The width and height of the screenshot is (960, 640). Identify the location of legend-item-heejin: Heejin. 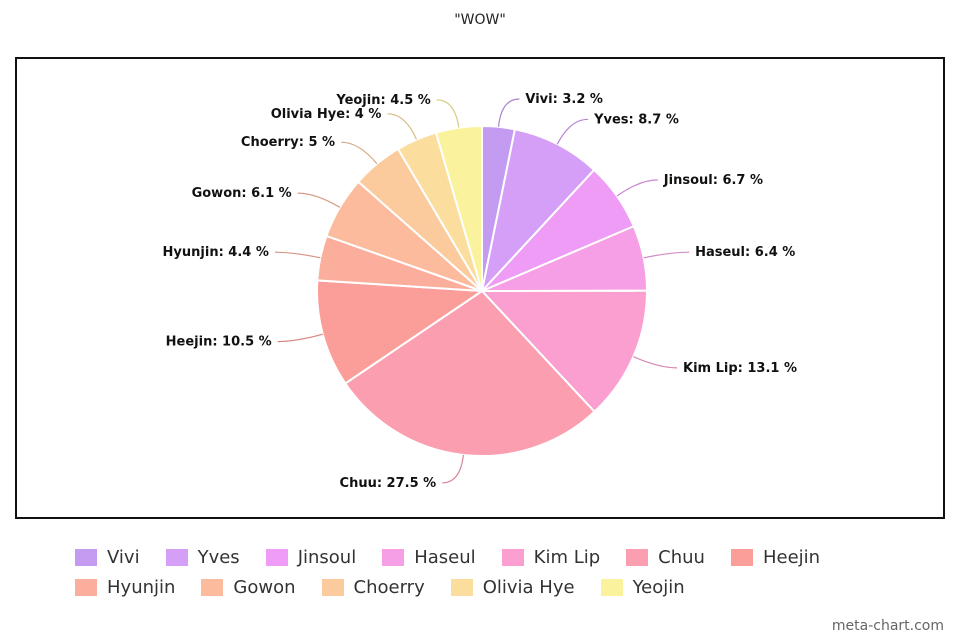
(775, 557).